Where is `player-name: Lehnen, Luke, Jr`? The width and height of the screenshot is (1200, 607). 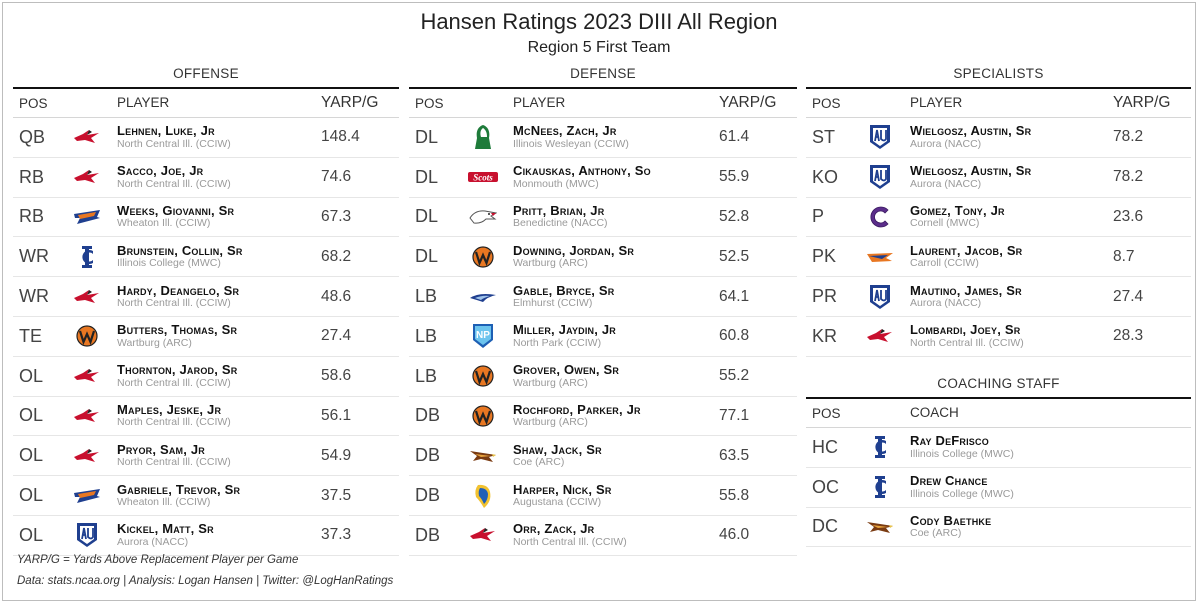 player-name: Lehnen, Luke, Jr is located at coordinates (166, 131).